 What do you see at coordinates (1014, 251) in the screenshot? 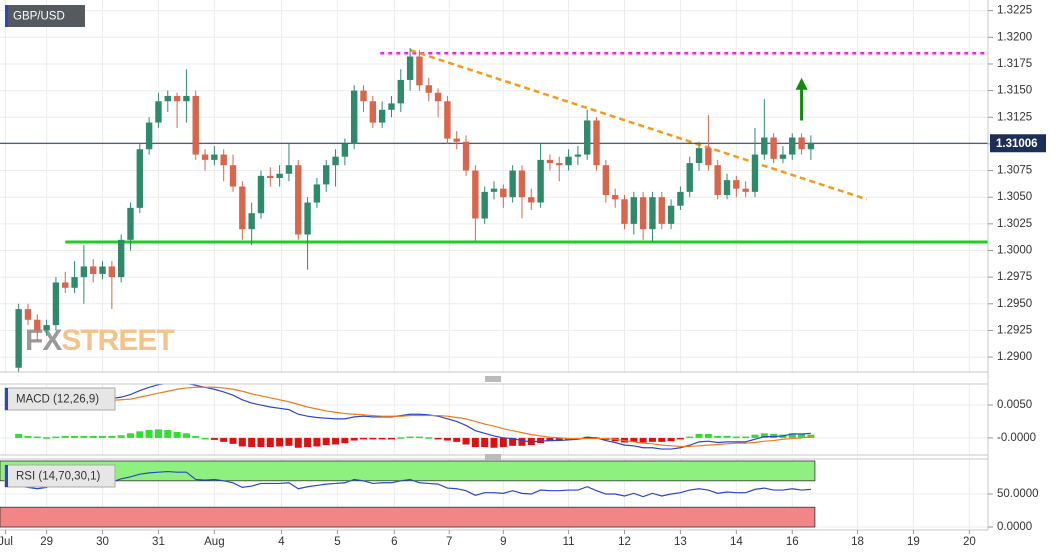
I see `y-tick-label: 1.3000` at bounding box center [1014, 251].